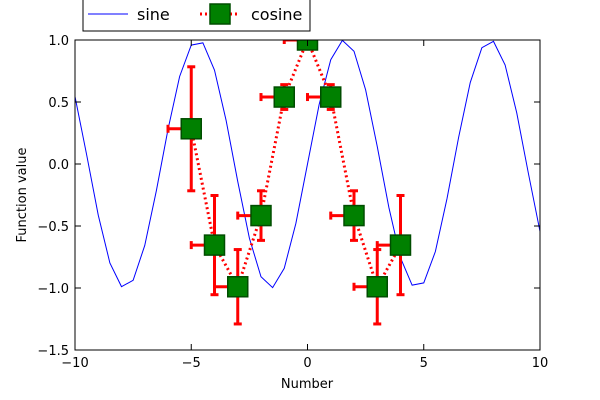 This screenshot has height=400, width=600. What do you see at coordinates (22, 195) in the screenshot?
I see `y-axis-label: Function value` at bounding box center [22, 195].